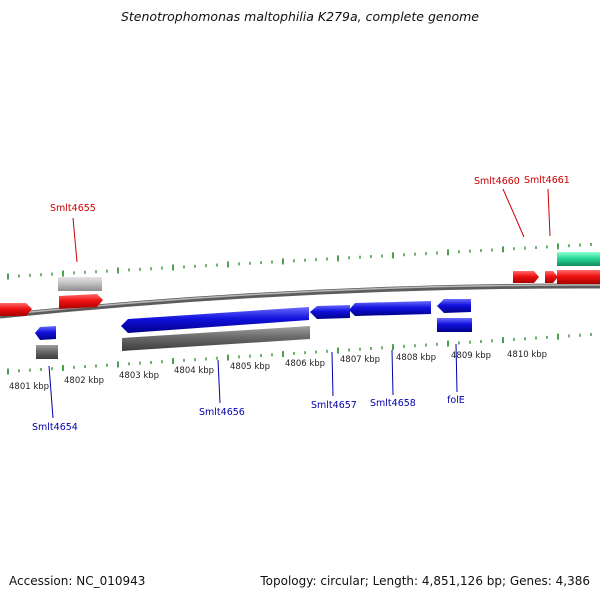 This screenshot has width=600, height=600. Describe the element at coordinates (578, 259) in the screenshot. I see `feature-block-teal` at that location.